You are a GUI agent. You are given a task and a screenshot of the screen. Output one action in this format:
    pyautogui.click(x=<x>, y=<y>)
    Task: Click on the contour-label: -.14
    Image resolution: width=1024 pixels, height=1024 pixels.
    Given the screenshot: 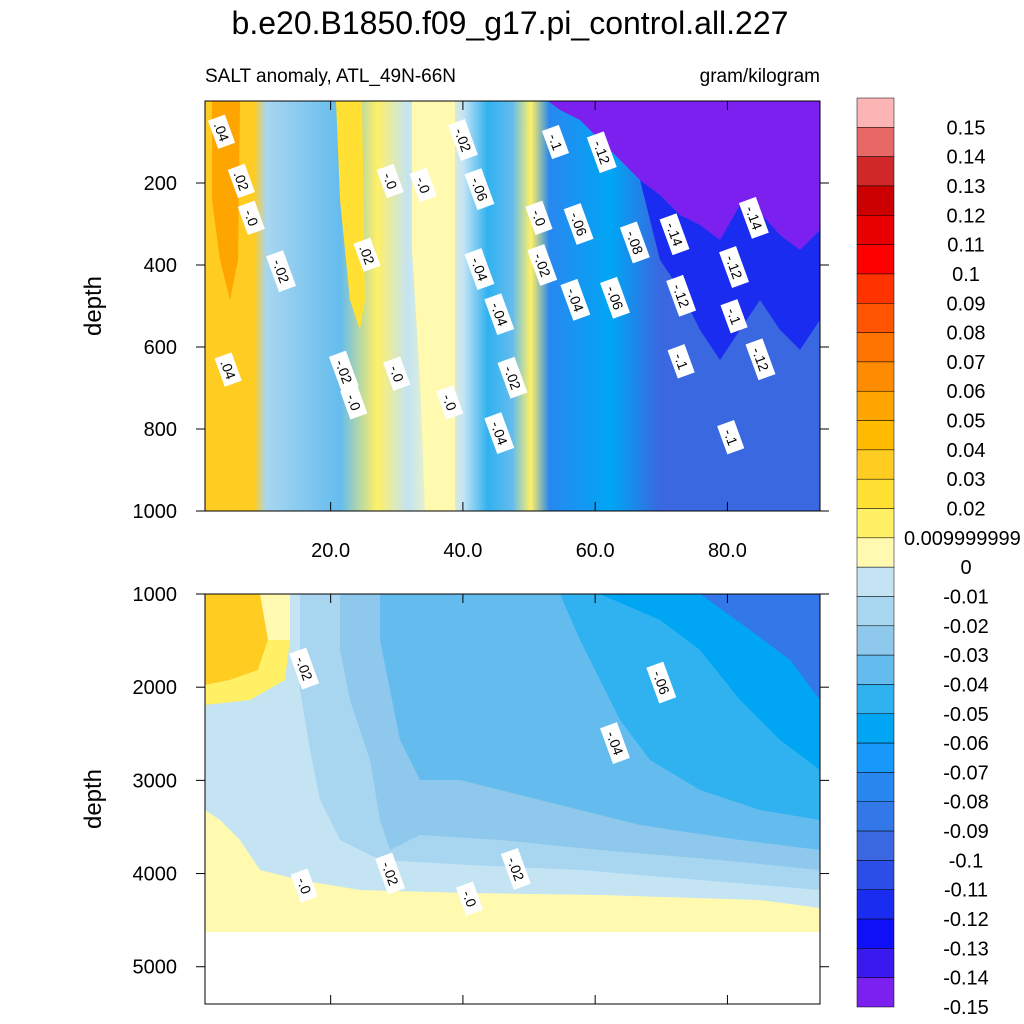 What is the action you would take?
    pyautogui.click(x=674, y=234)
    